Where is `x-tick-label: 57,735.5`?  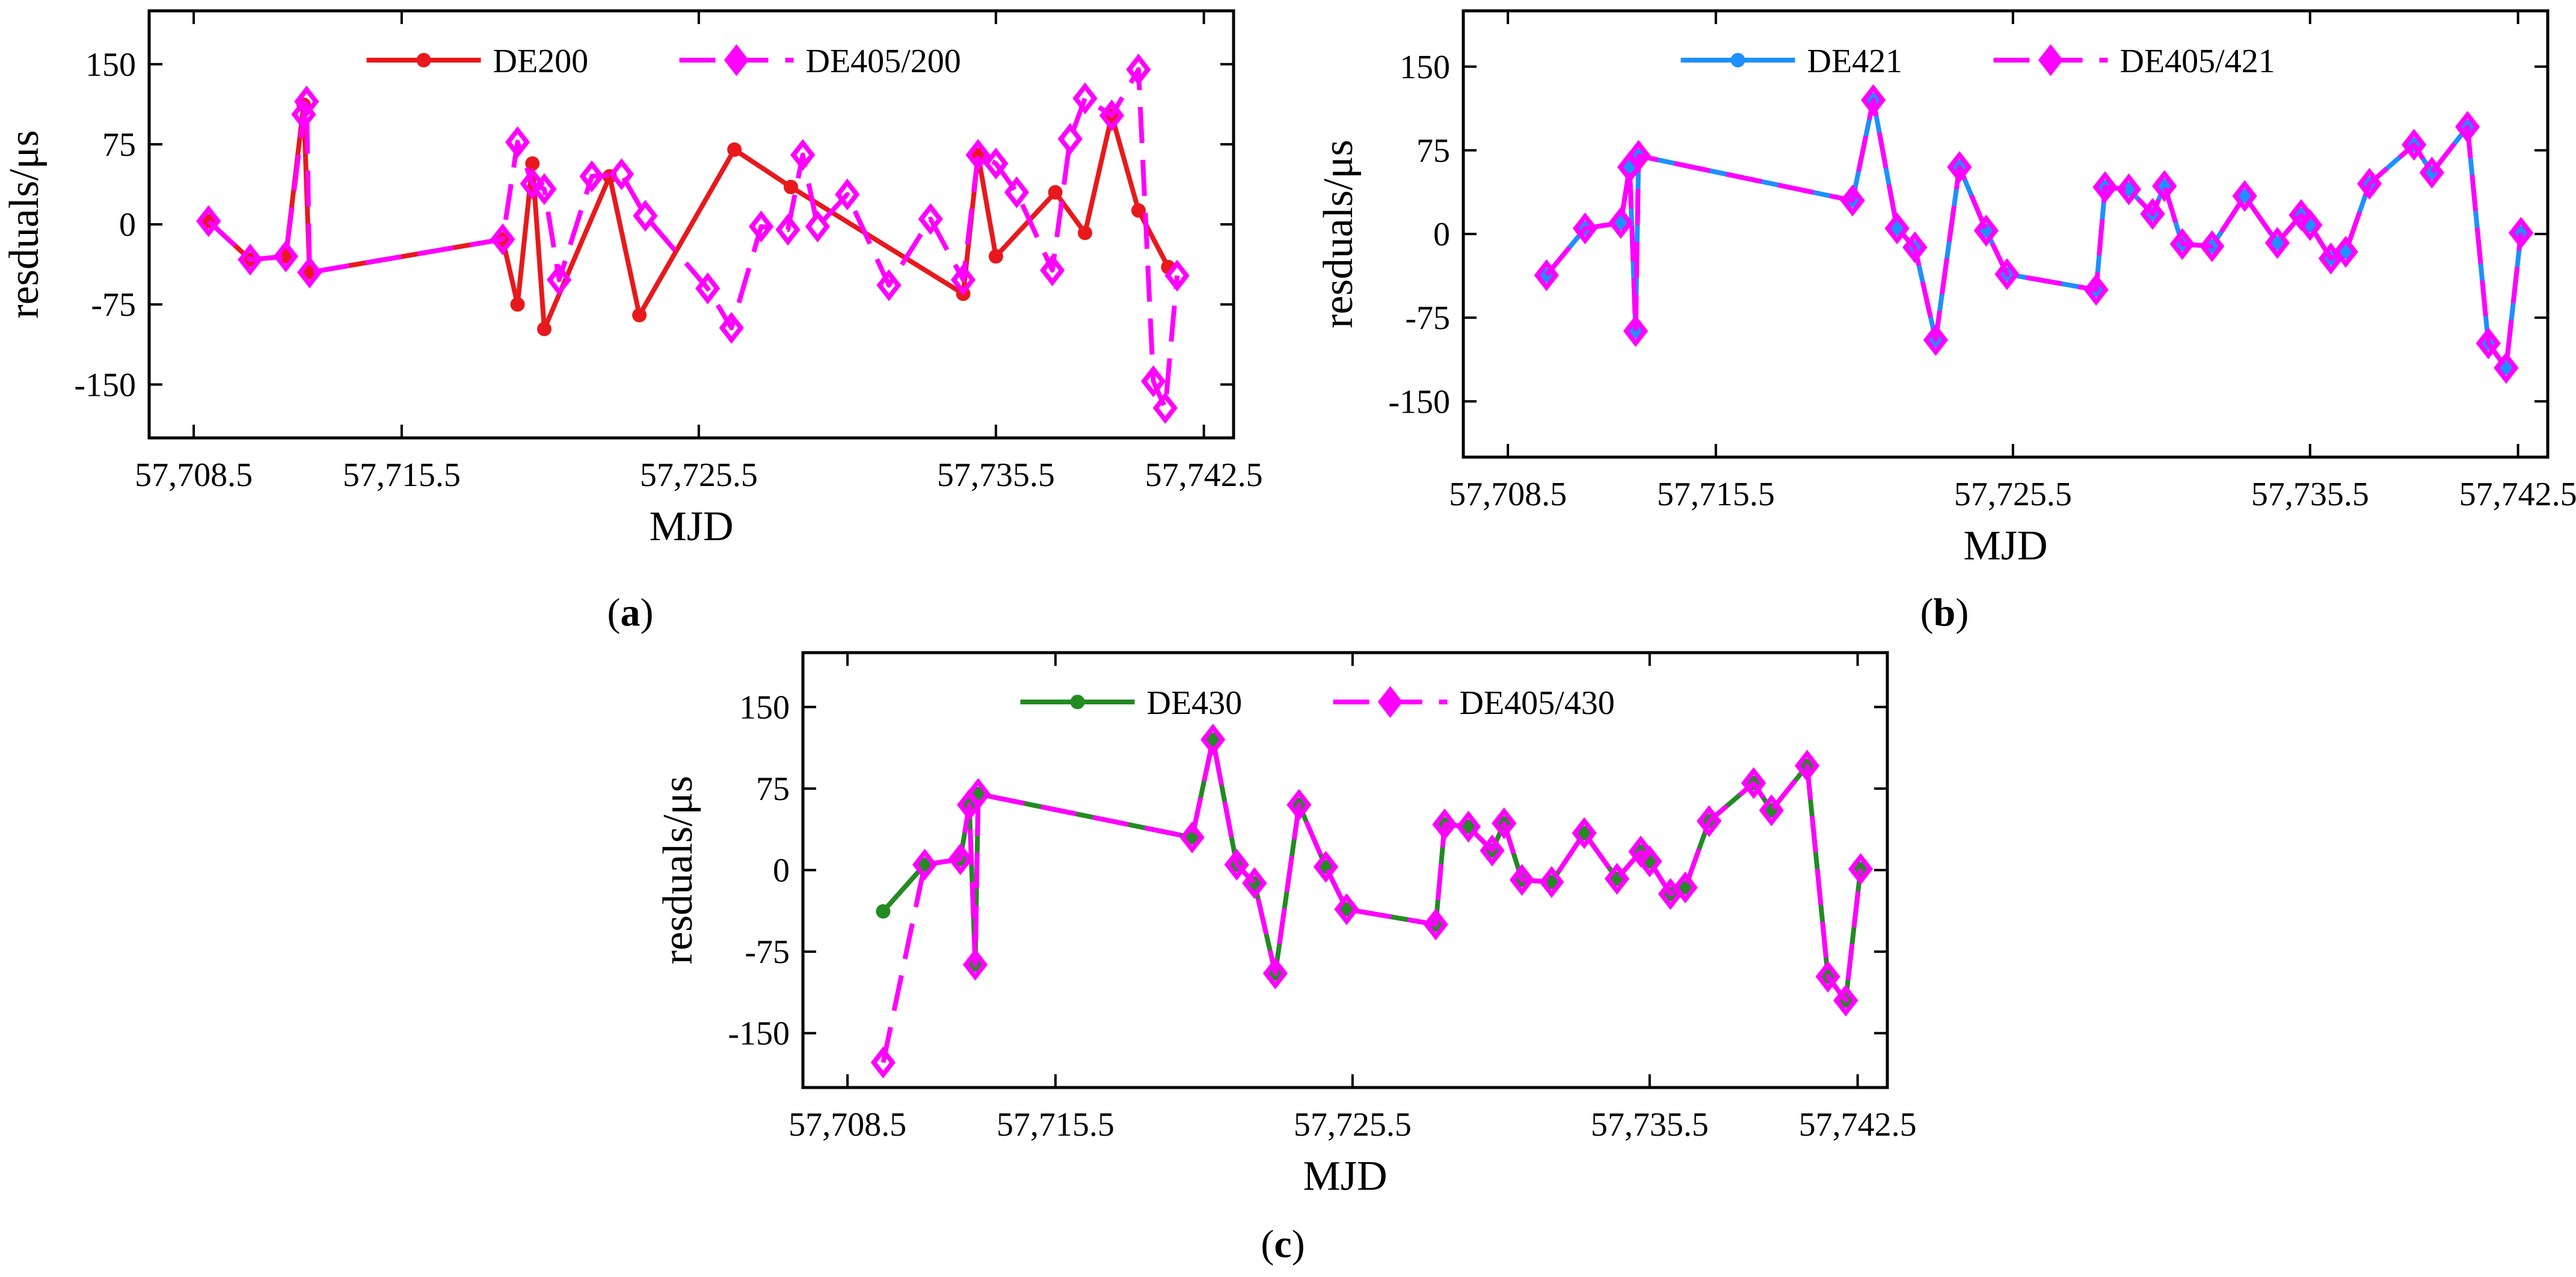
x-tick-label: 57,735.5 is located at coordinates (1650, 1124).